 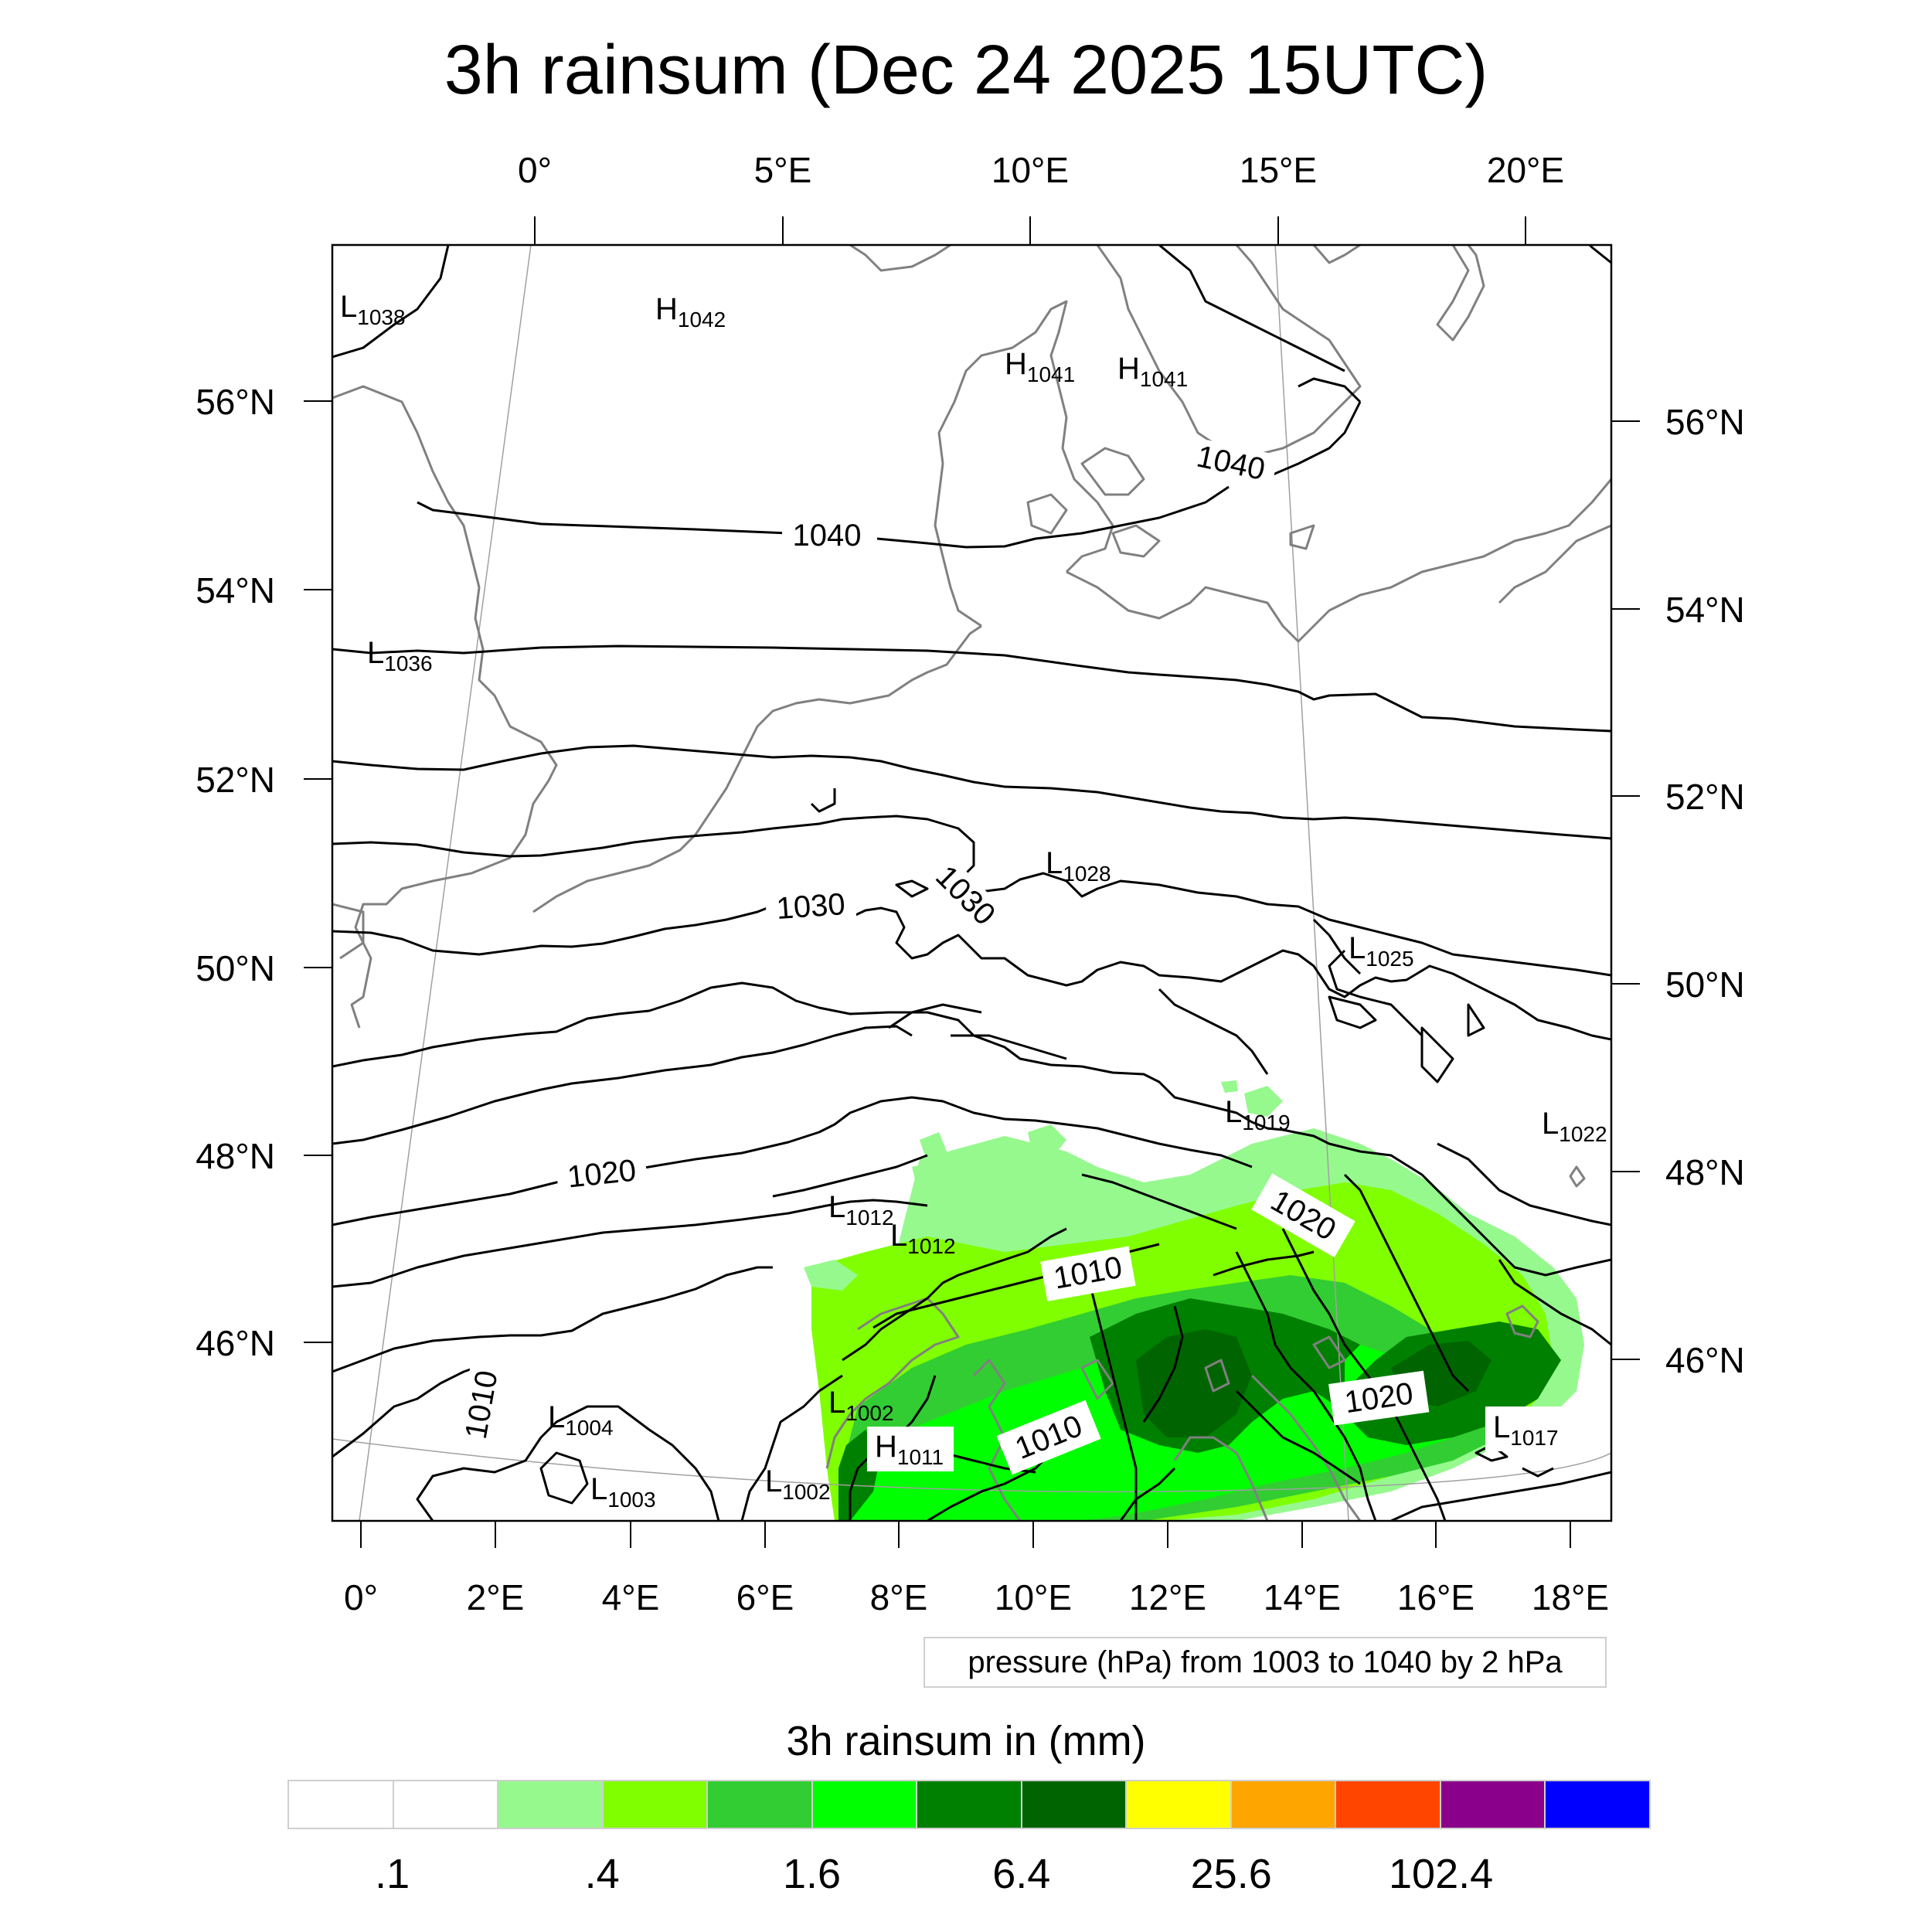 What do you see at coordinates (1258, 1114) in the screenshot?
I see `pressure-center: L1019` at bounding box center [1258, 1114].